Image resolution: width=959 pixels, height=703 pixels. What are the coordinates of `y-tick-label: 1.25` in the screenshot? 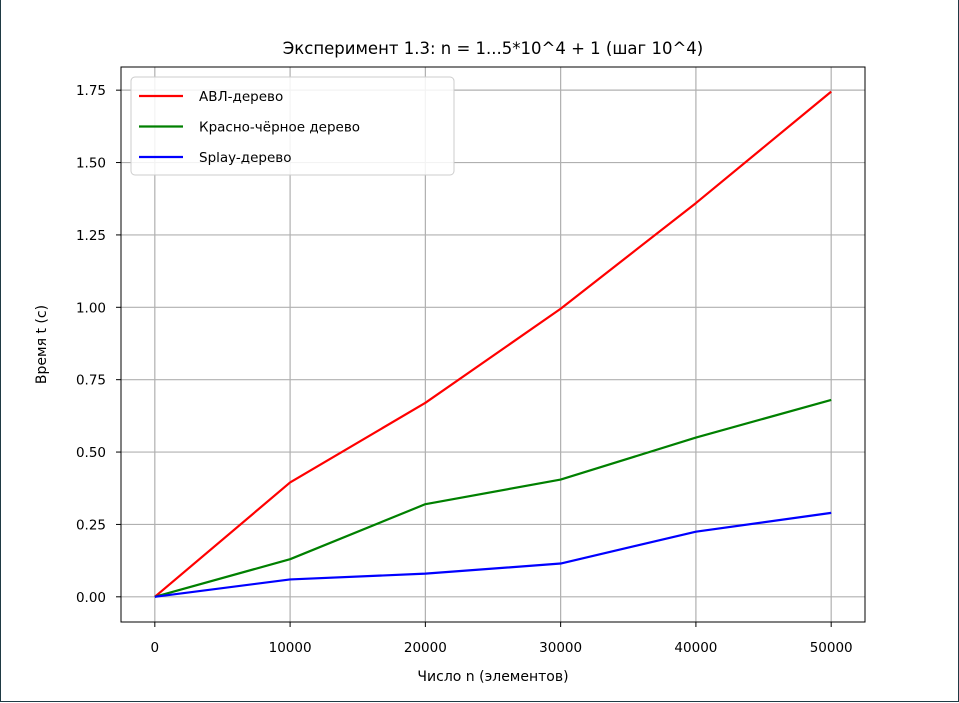 It's located at (91, 236).